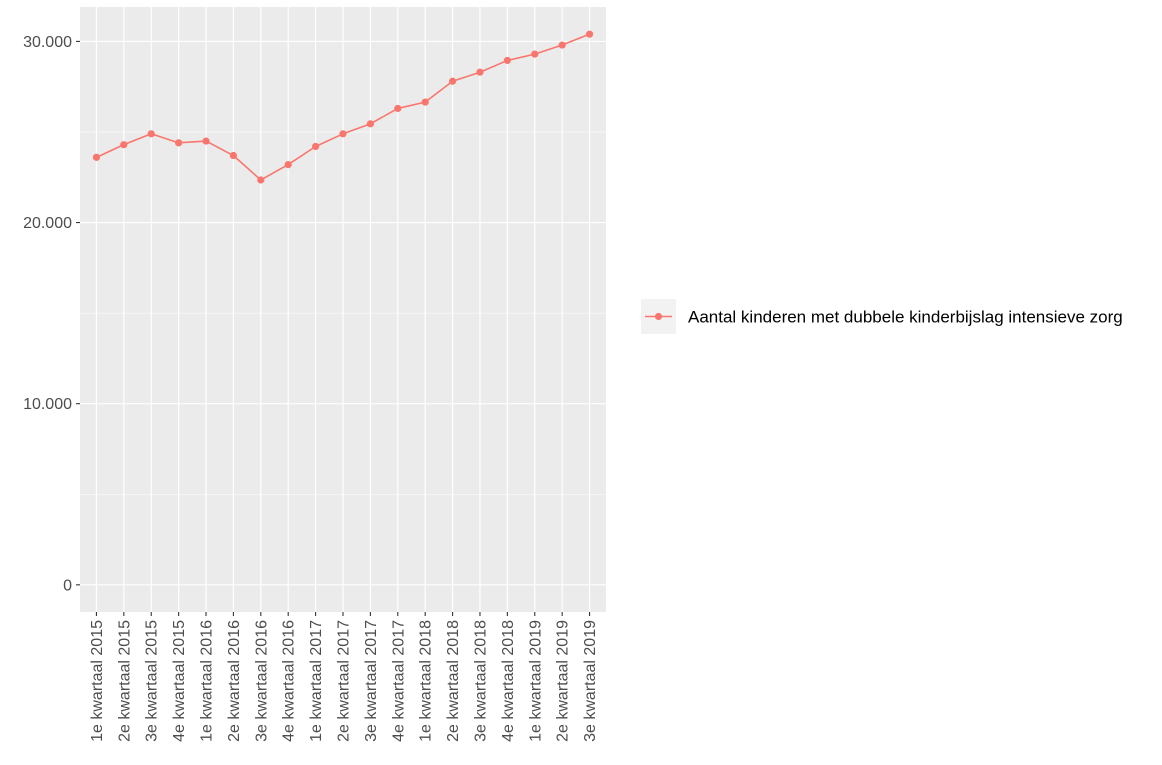 The image size is (1162, 765). Describe the element at coordinates (563, 681) in the screenshot. I see `x-tick-label: 2e kwartaal 2019` at that location.